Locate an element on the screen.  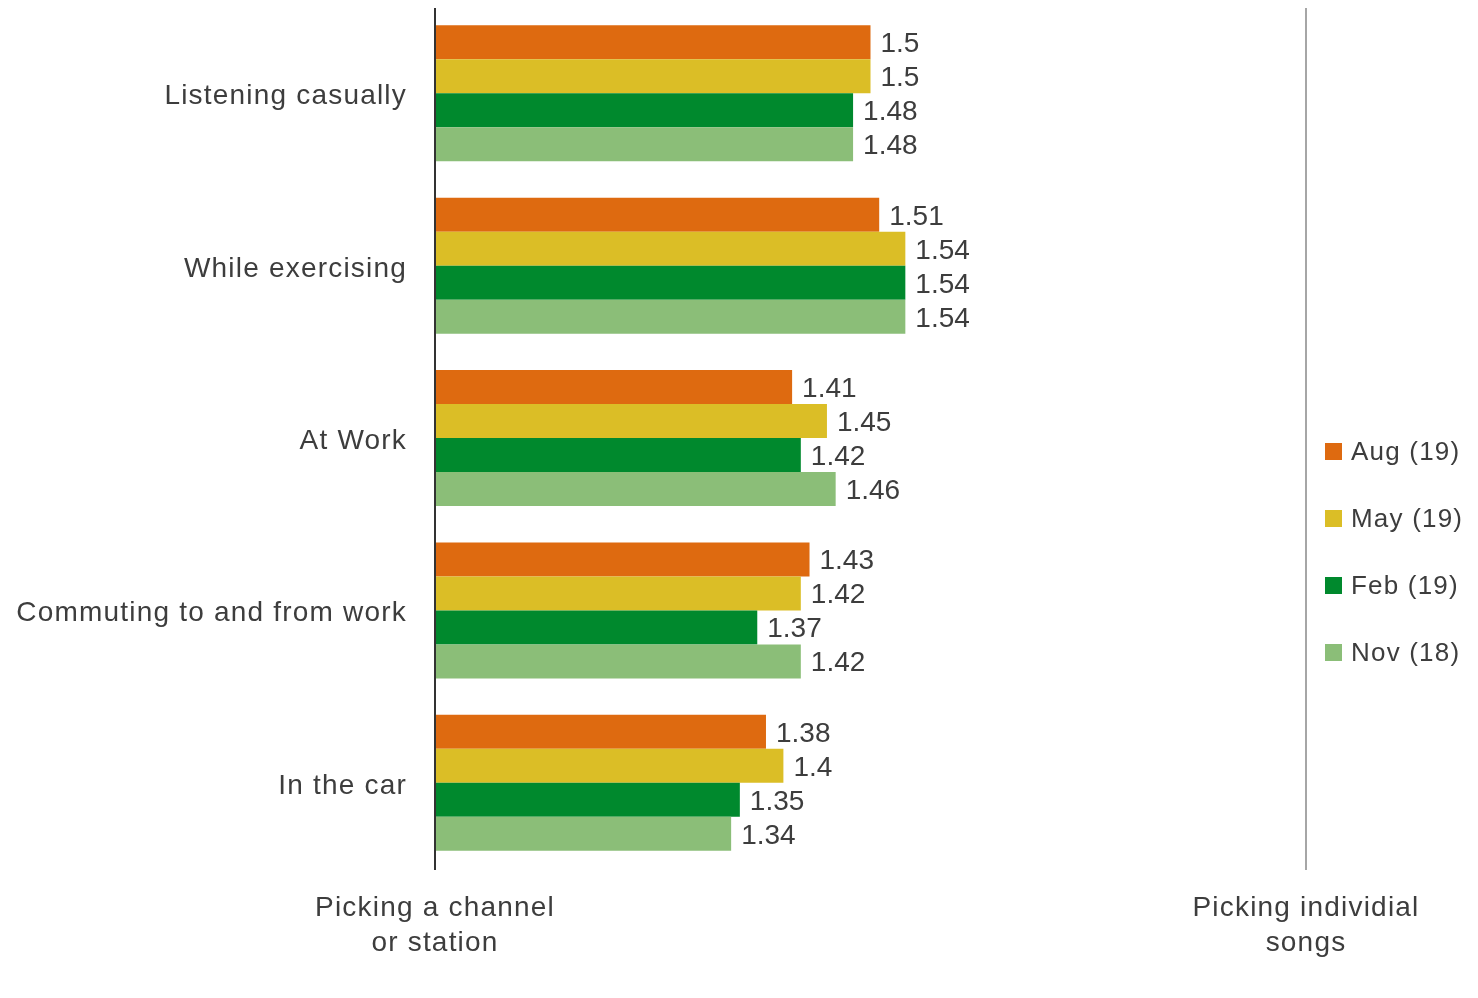
data-label: 1.45 is located at coordinates (864, 421).